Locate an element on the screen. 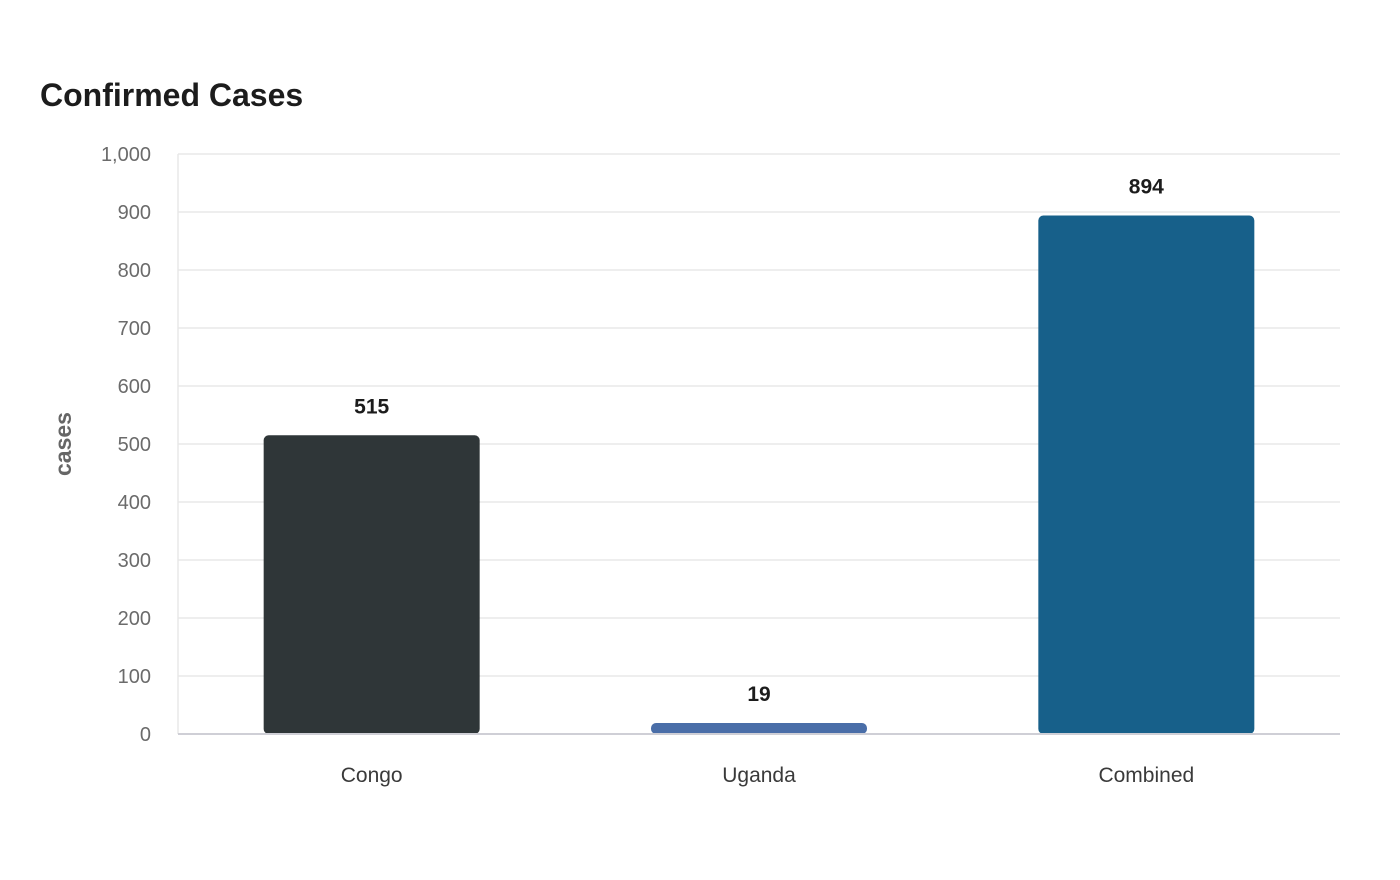  y-tick-label: 600 is located at coordinates (134, 387).